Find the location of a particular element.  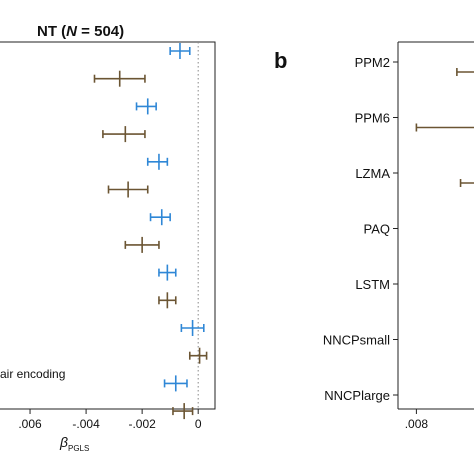

errorbar-PPM6 is located at coordinates (444, 127).